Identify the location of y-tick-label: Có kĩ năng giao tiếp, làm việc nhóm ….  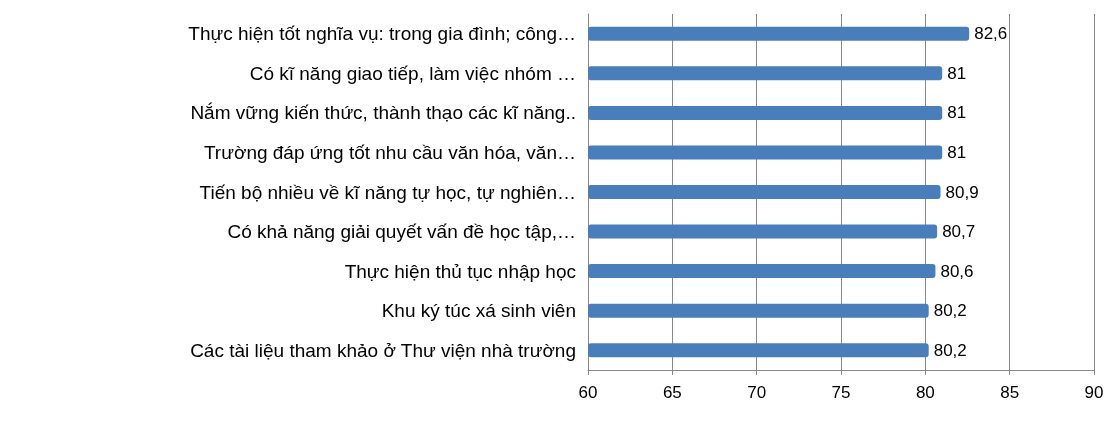
(412, 73).